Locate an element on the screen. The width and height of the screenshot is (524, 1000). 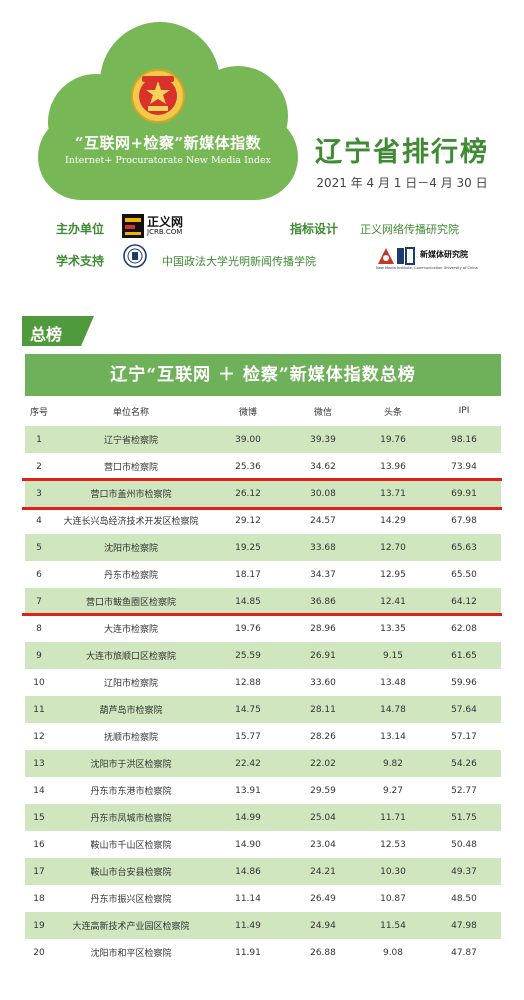
cell-rank: 7 is located at coordinates (39, 601).